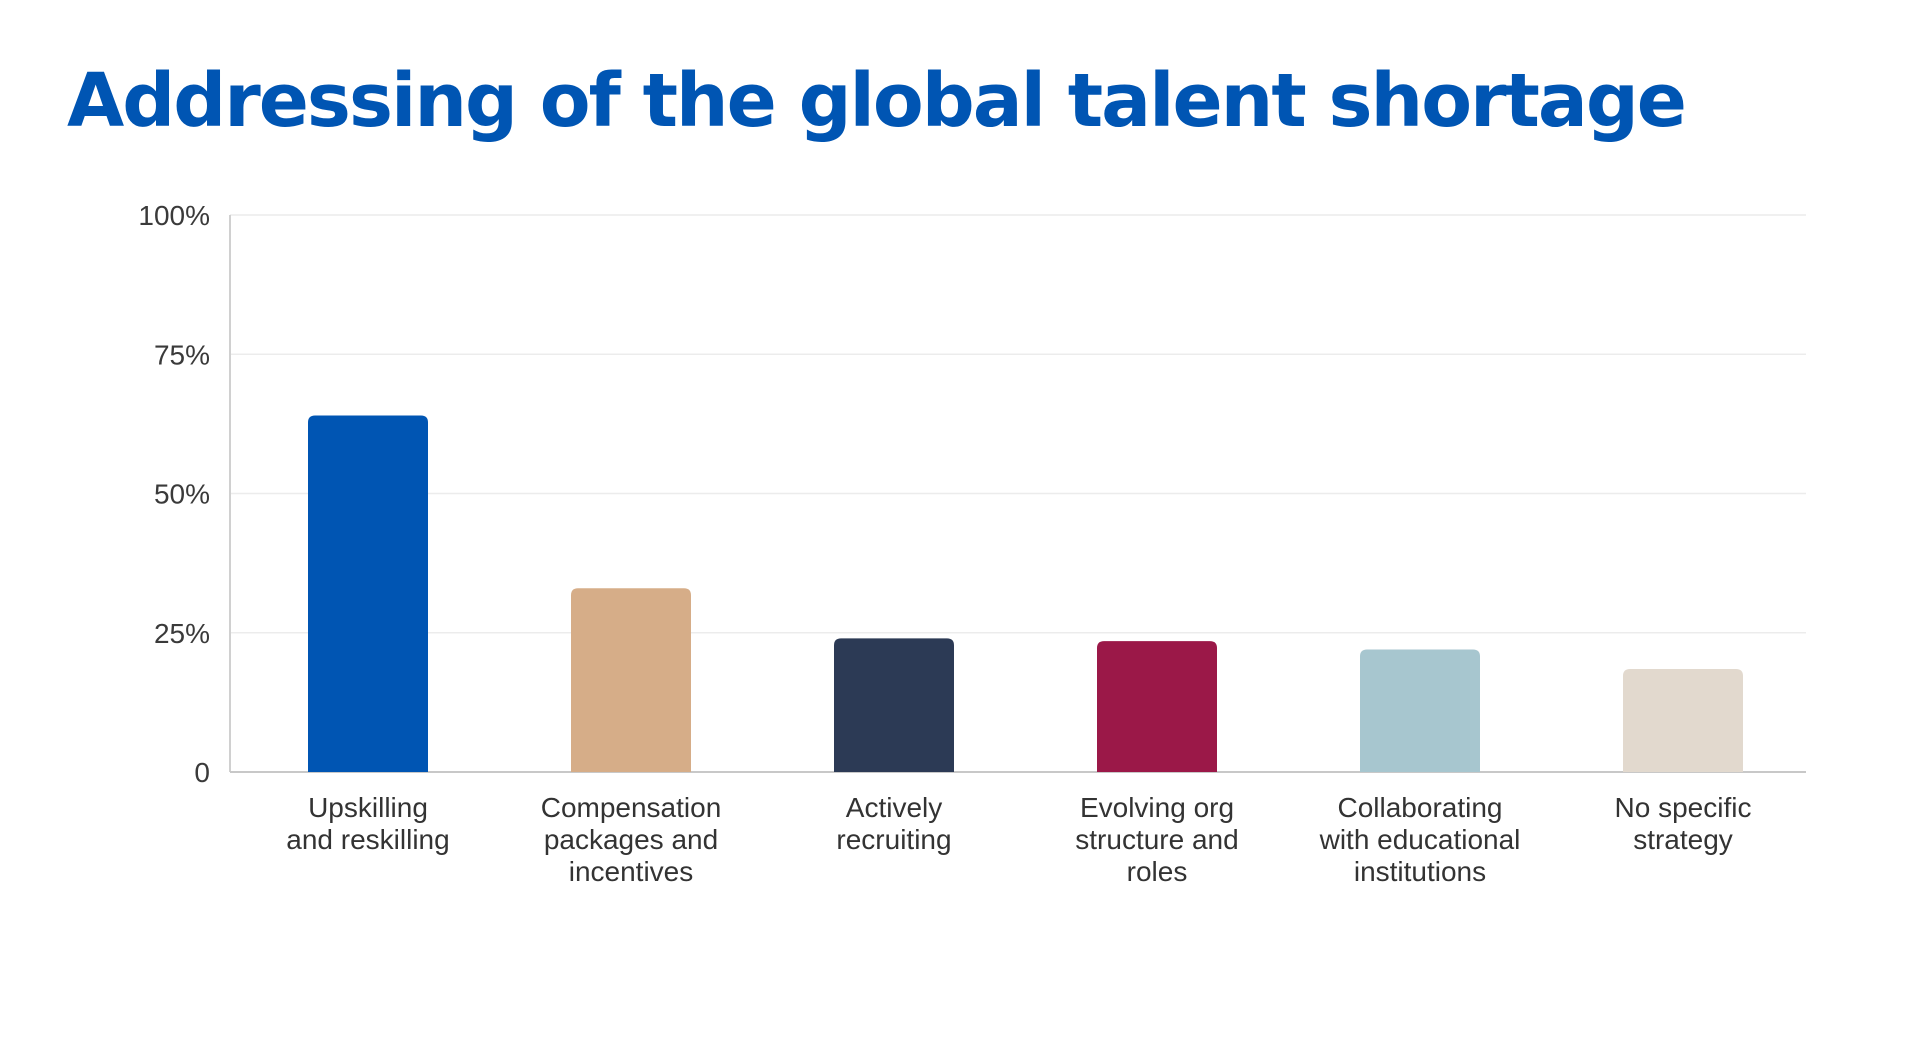 The image size is (1932, 1056). Describe the element at coordinates (877, 101) in the screenshot. I see `page-title: Addressing of the global talent shortage` at that location.